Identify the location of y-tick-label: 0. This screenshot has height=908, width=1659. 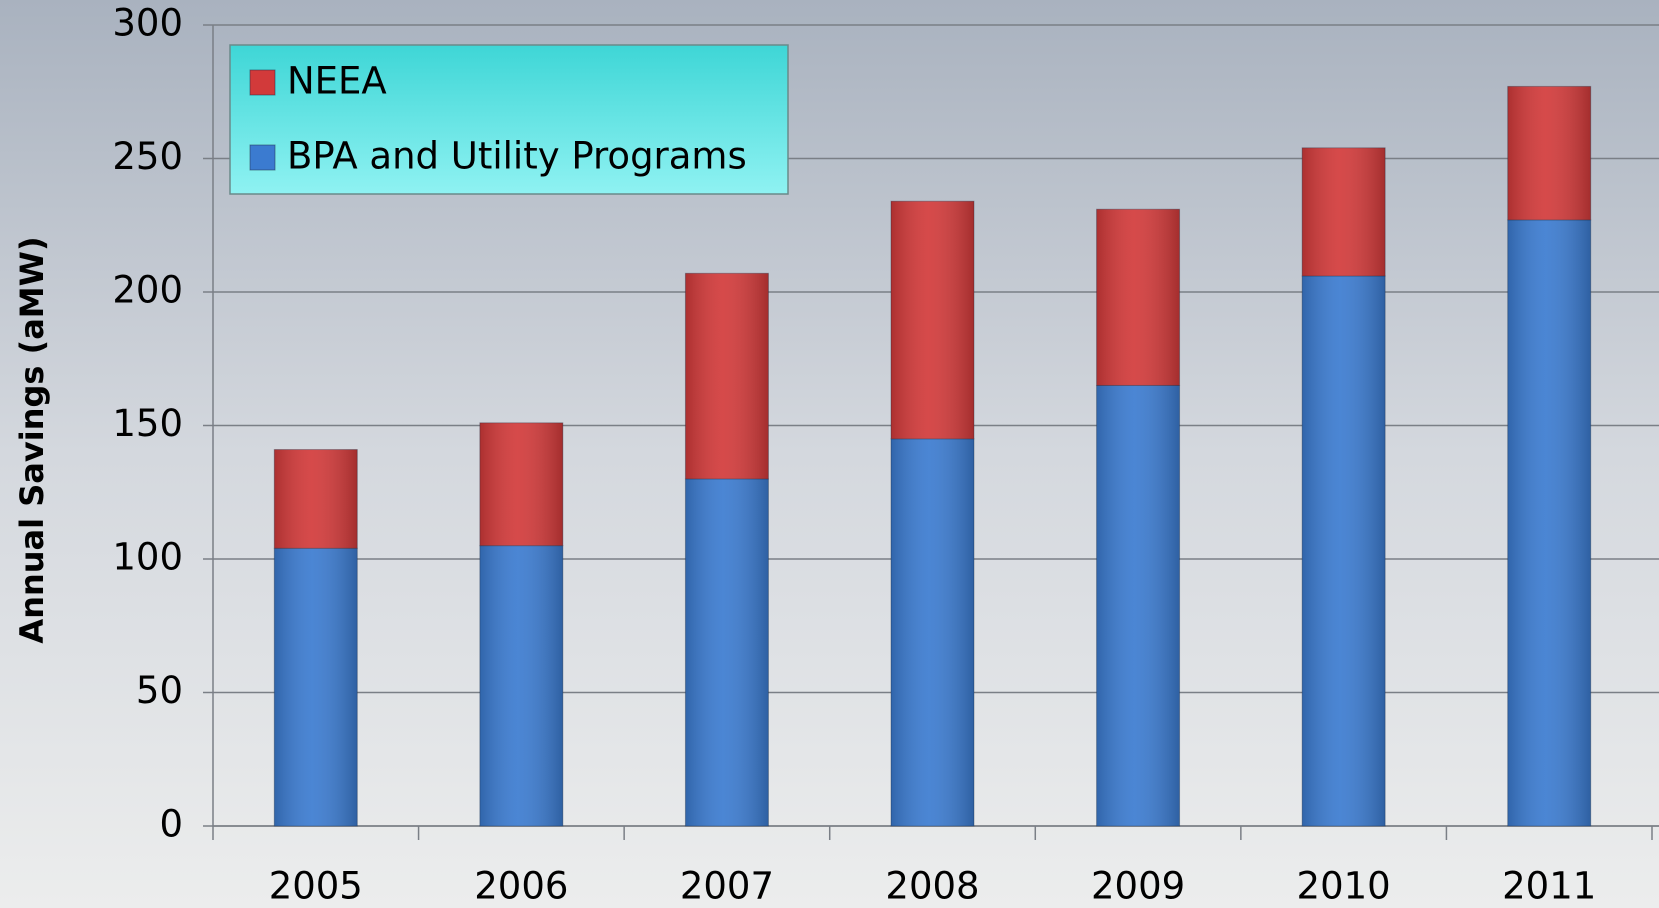
(171, 824).